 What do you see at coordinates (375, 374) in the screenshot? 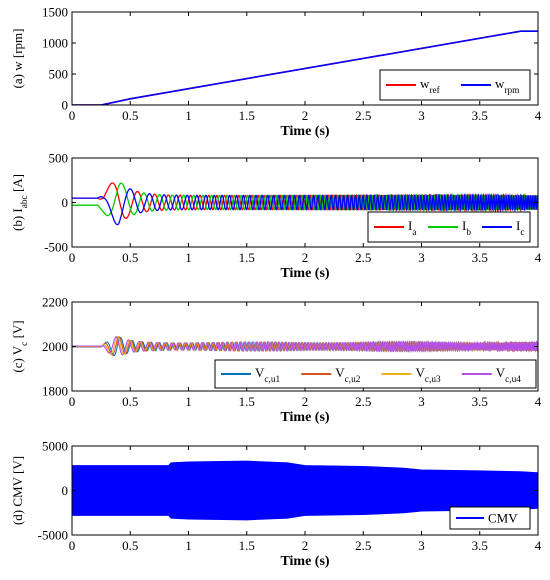
I see `legend-c: Vc,u1 Vc,u2 Vc,u3 Vc,u4` at bounding box center [375, 374].